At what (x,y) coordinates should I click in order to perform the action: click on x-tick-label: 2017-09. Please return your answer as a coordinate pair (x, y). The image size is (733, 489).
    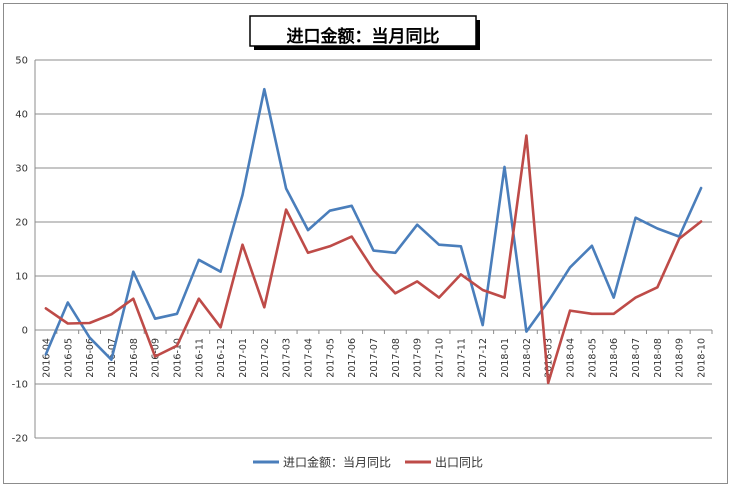
    Looking at the image, I should click on (418, 358).